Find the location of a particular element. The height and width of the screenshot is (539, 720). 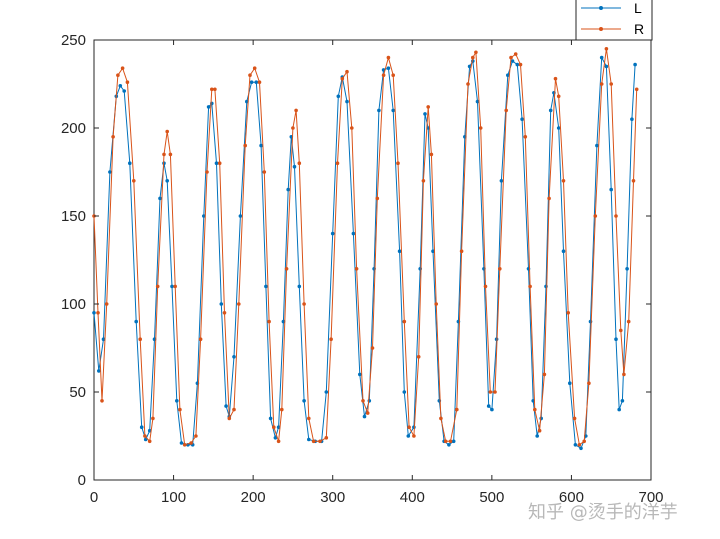

x-tick-label: 100 is located at coordinates (173, 497).